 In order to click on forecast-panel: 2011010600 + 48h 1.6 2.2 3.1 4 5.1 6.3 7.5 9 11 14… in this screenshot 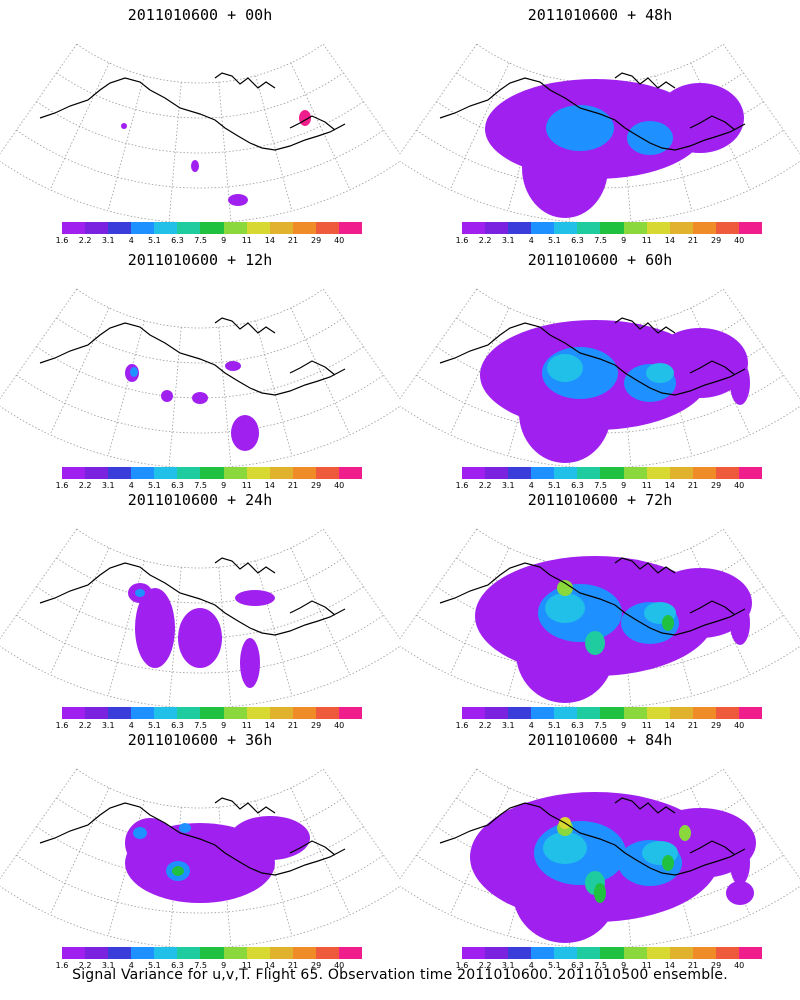, I will do `click(600, 122)`.